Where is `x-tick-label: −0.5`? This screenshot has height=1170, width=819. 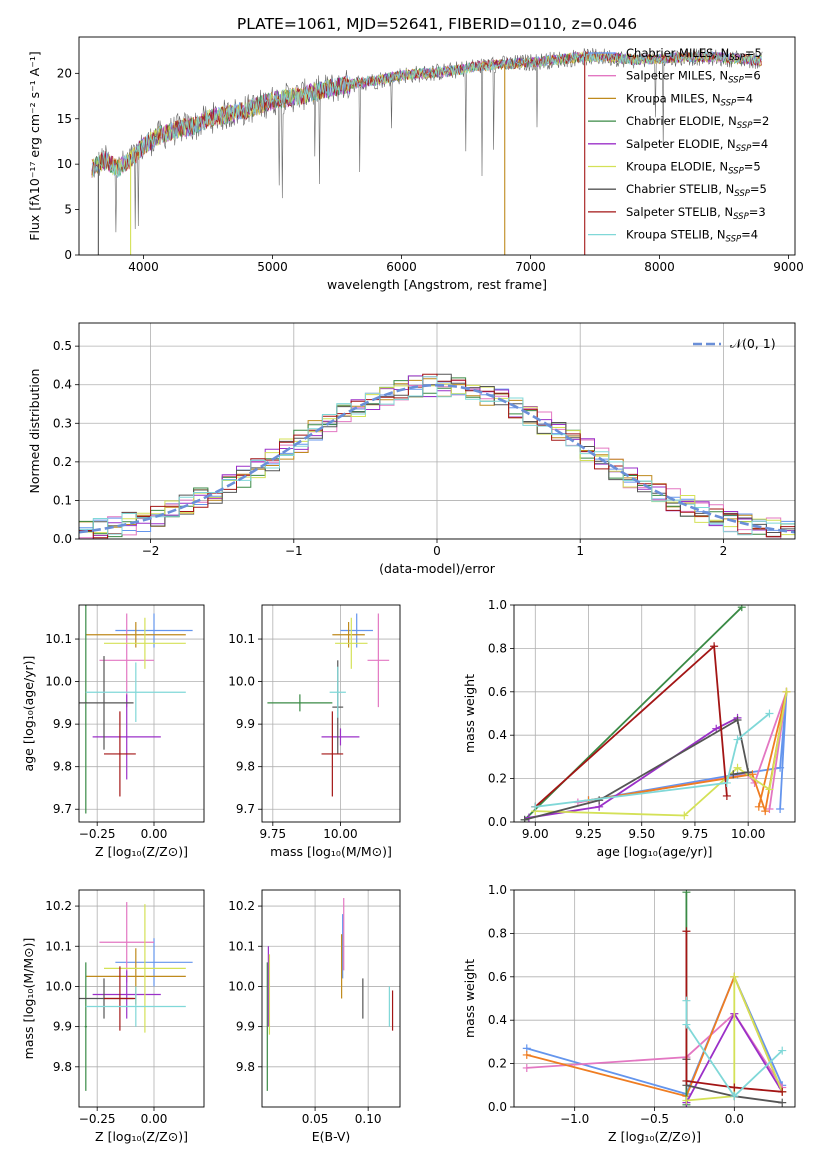
x-tick-label: −0.5 is located at coordinates (654, 1119).